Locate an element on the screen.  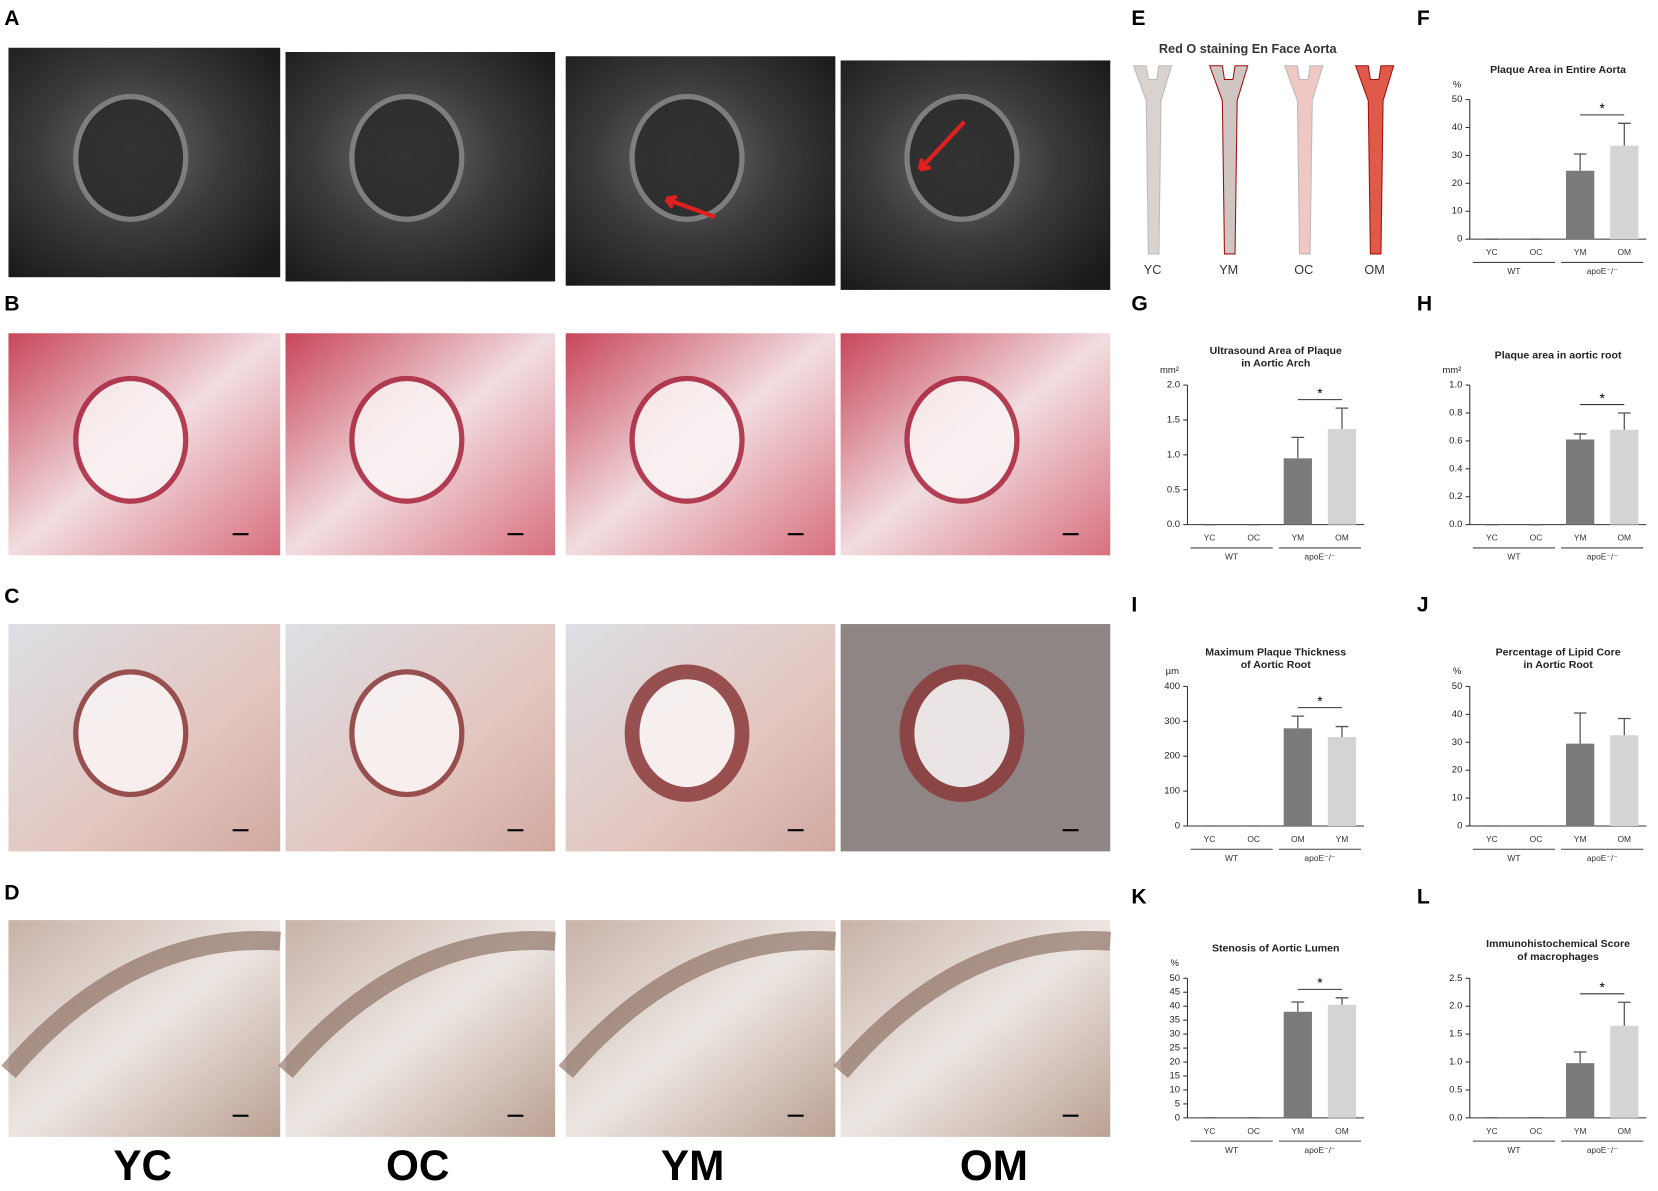
y-tick-label: 0.4 is located at coordinates (1455, 468).